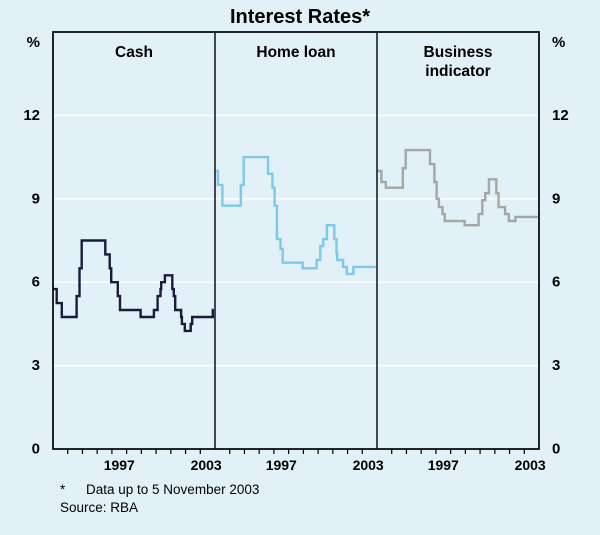  Describe the element at coordinates (99, 507) in the screenshot. I see `source-line: Source: RBA` at that location.